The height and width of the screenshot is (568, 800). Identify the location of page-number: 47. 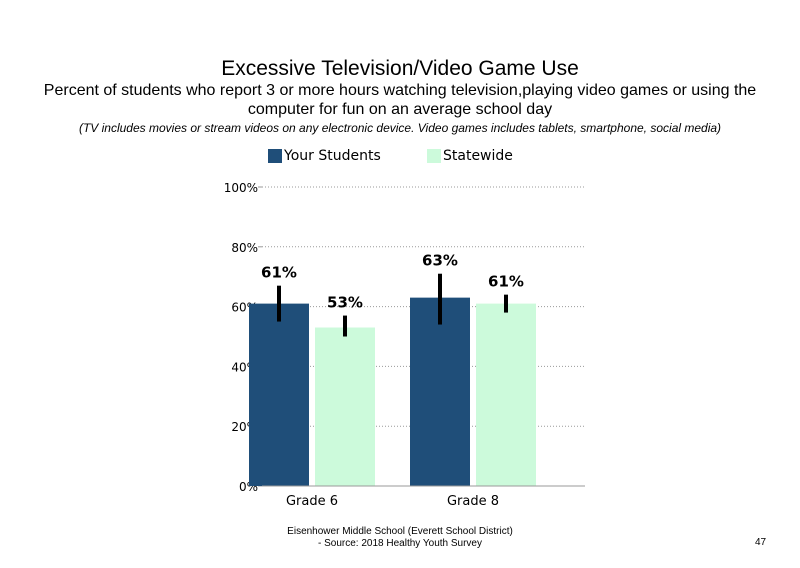
(761, 542).